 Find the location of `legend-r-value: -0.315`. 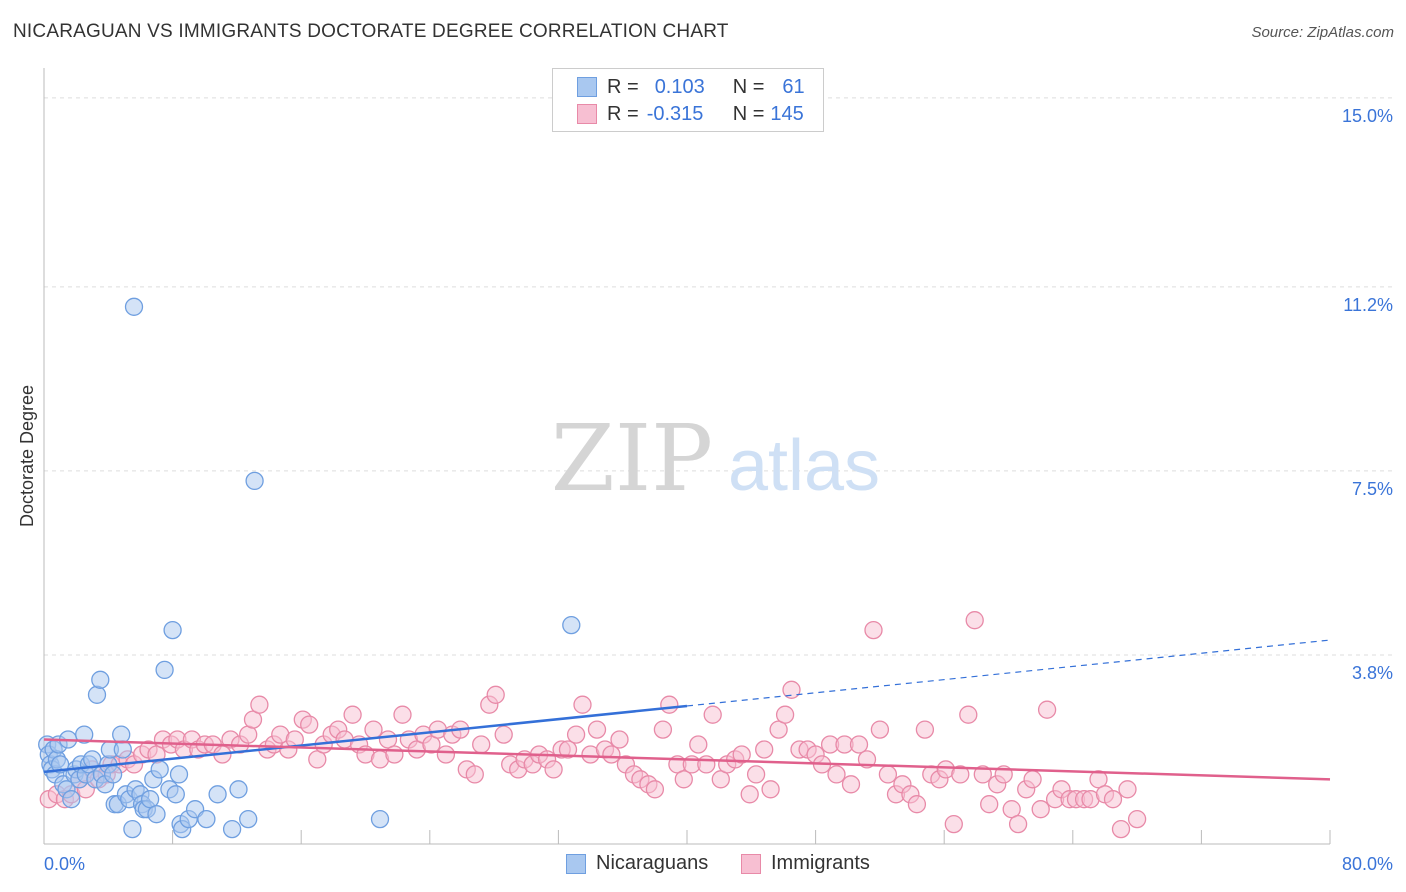

legend-r-value: -0.315 is located at coordinates (675, 113).